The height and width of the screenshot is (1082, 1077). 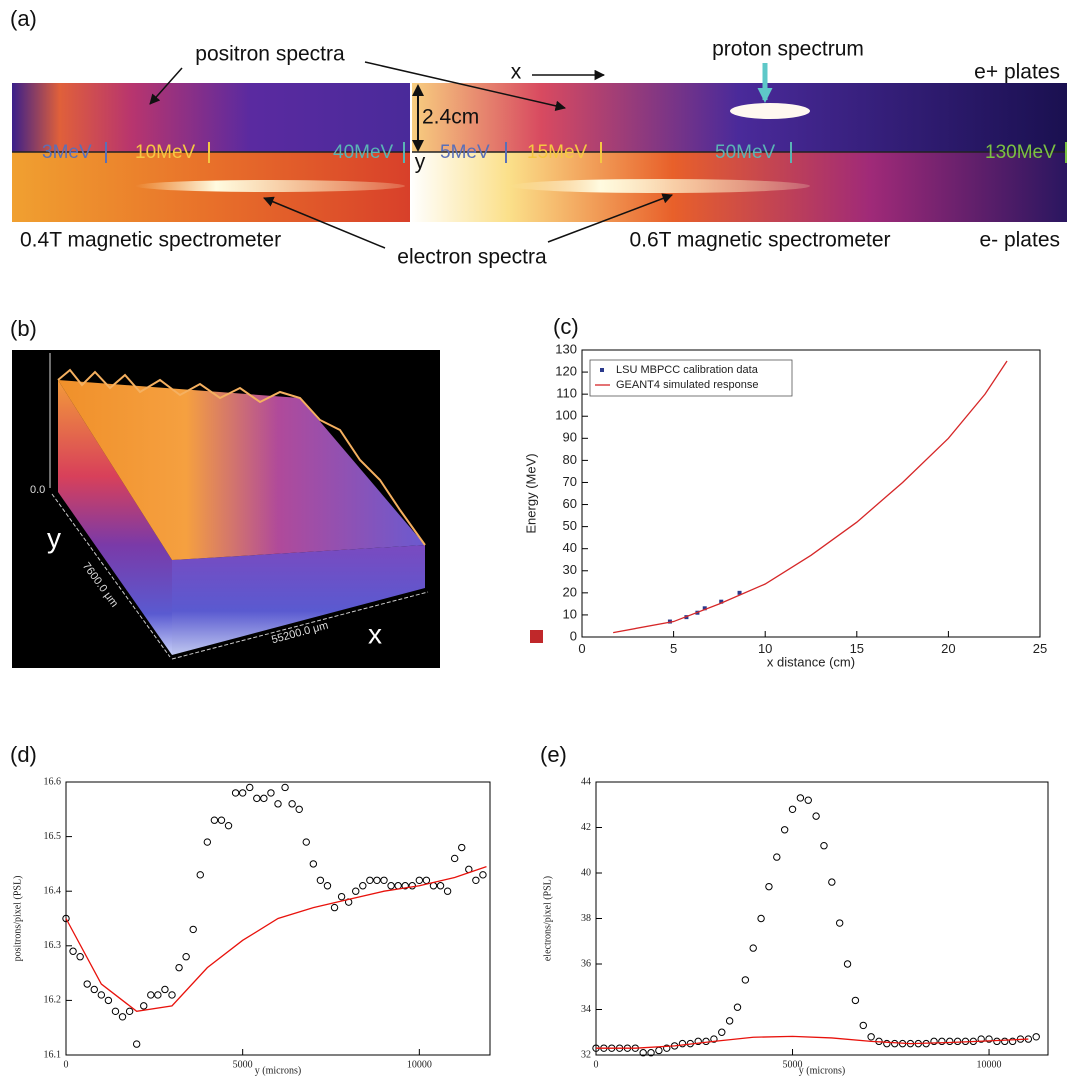 What do you see at coordinates (765, 648) in the screenshot?
I see `x-tick-label: 10` at bounding box center [765, 648].